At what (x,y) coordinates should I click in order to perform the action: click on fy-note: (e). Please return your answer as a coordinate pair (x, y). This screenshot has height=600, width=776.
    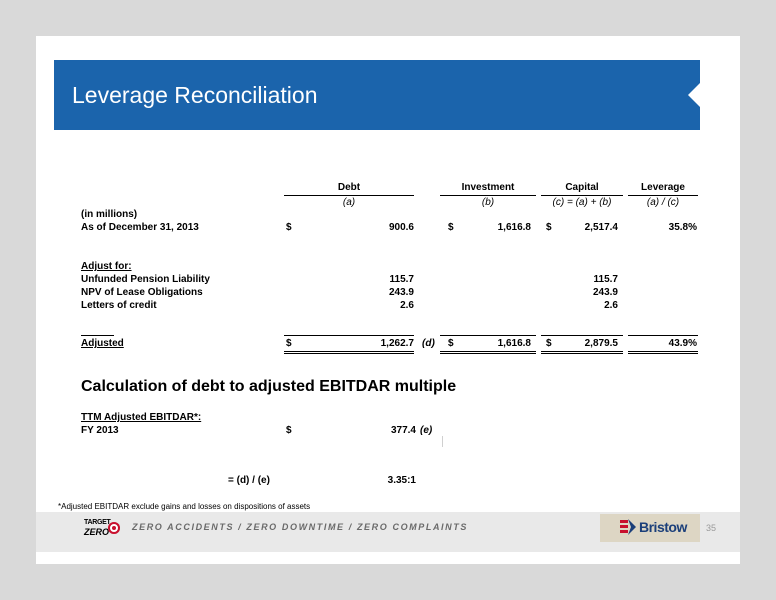
    Looking at the image, I should click on (426, 430).